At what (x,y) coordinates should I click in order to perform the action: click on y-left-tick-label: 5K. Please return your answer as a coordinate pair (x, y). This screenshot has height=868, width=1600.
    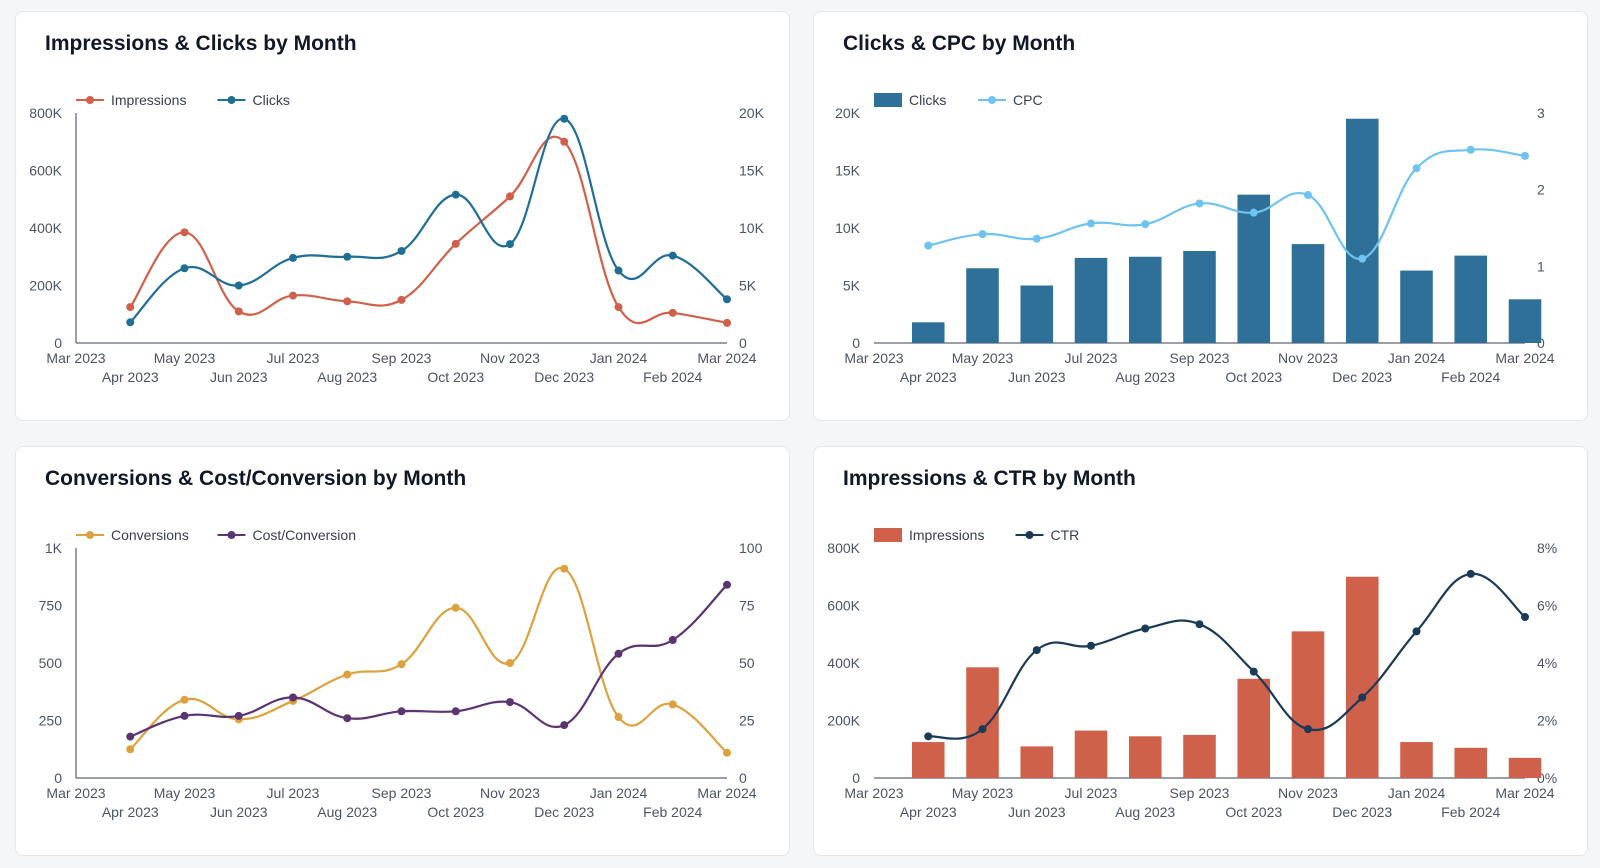
    Looking at the image, I should click on (852, 286).